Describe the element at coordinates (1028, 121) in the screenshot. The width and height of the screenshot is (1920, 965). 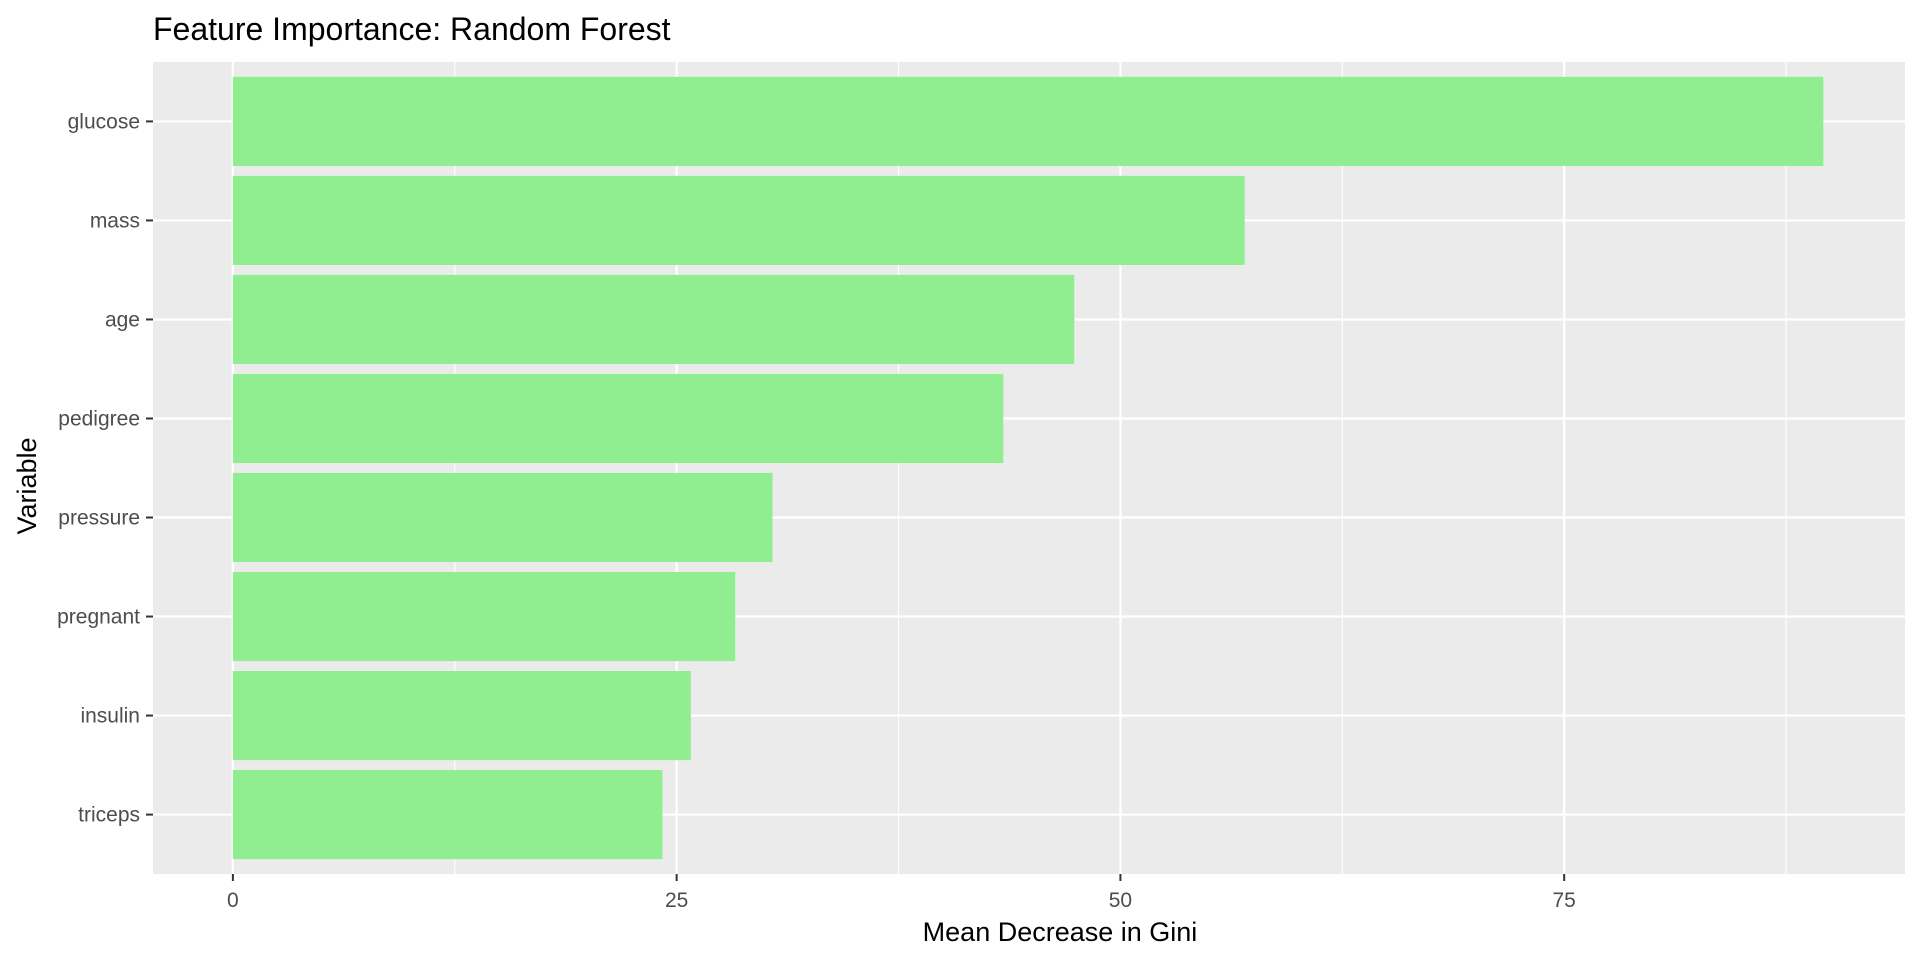
I see `bar-glucose` at that location.